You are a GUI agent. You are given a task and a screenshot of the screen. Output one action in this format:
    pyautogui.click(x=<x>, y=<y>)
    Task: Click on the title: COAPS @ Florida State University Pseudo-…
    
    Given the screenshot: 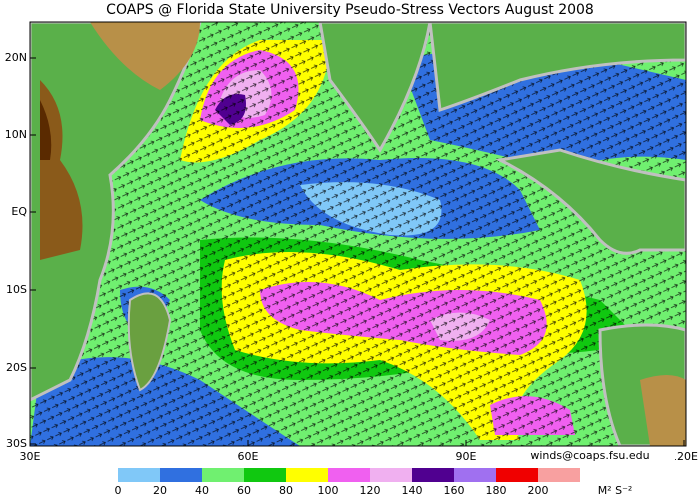 What is the action you would take?
    pyautogui.click(x=350, y=10)
    